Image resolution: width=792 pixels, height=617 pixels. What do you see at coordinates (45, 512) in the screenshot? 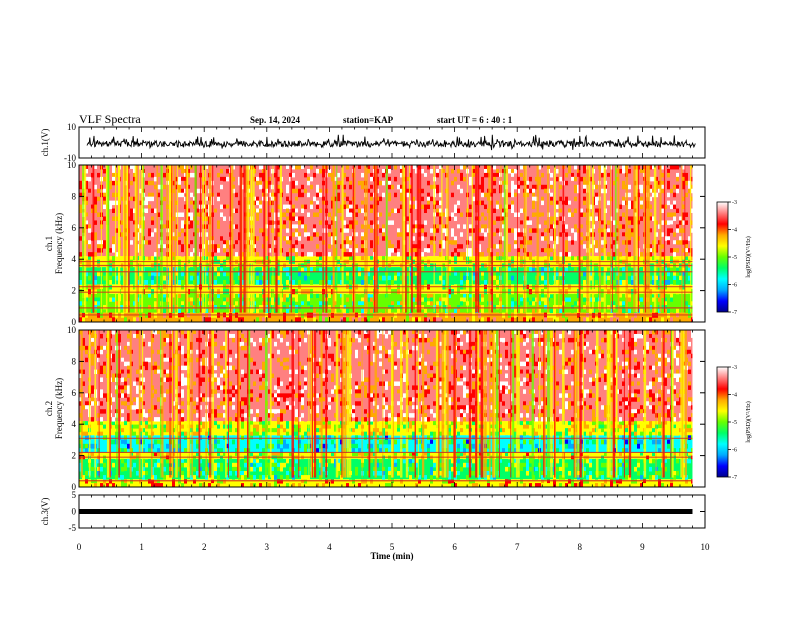
I see `ylabel-ch3: ch.3(V)` at bounding box center [45, 512].